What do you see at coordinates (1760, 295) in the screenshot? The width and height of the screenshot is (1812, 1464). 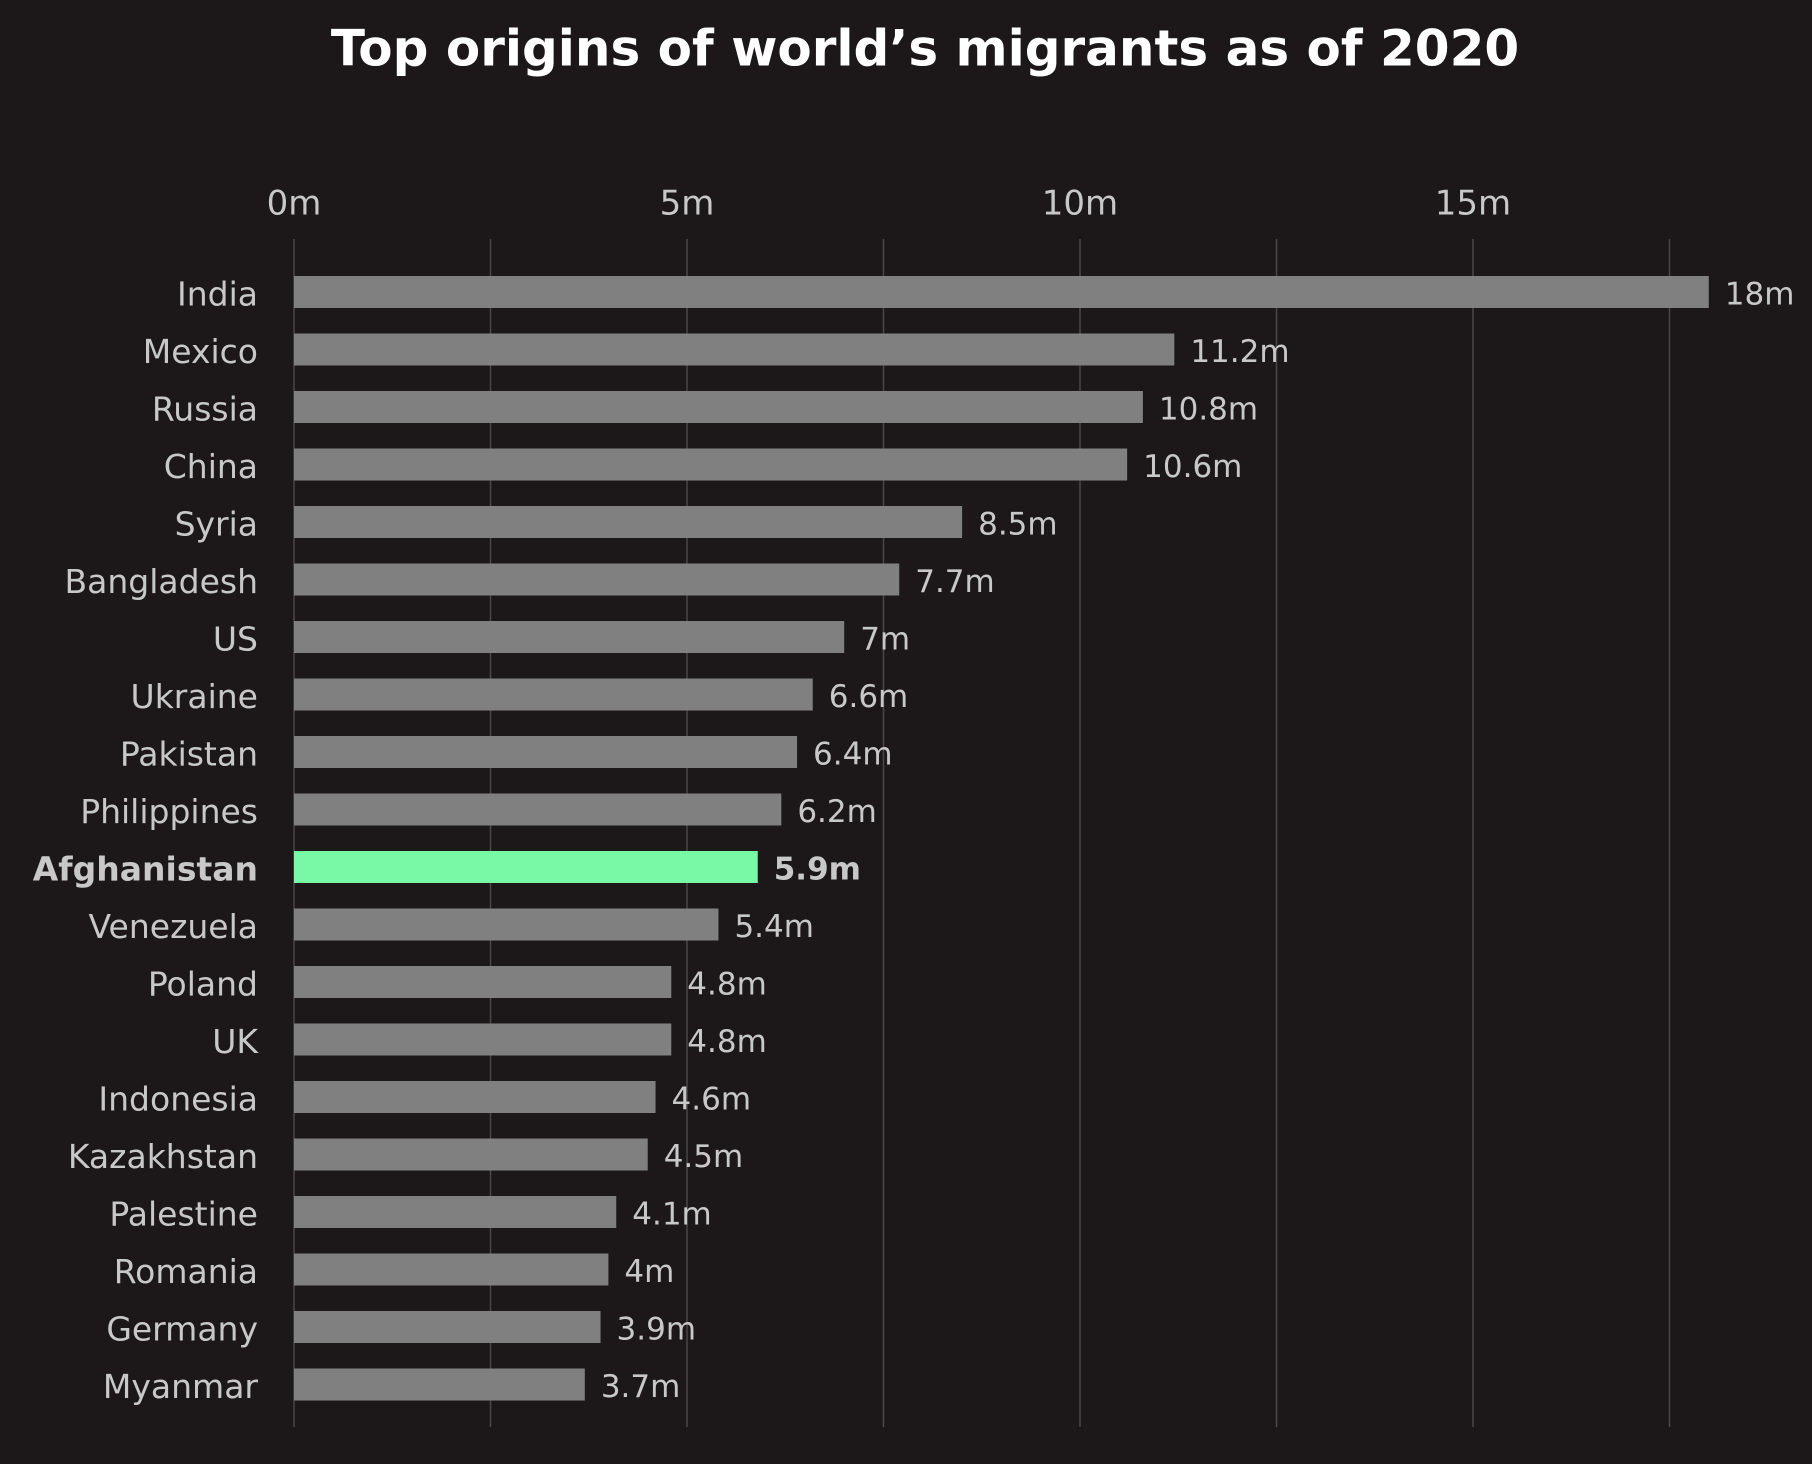 I see `value-label: 18m` at bounding box center [1760, 295].